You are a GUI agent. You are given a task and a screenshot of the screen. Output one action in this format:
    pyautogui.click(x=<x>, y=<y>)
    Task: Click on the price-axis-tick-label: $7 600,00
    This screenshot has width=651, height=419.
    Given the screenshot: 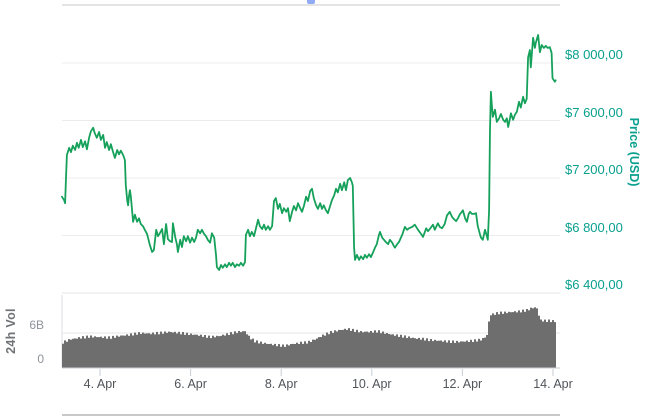 What is the action you would take?
    pyautogui.click(x=594, y=112)
    